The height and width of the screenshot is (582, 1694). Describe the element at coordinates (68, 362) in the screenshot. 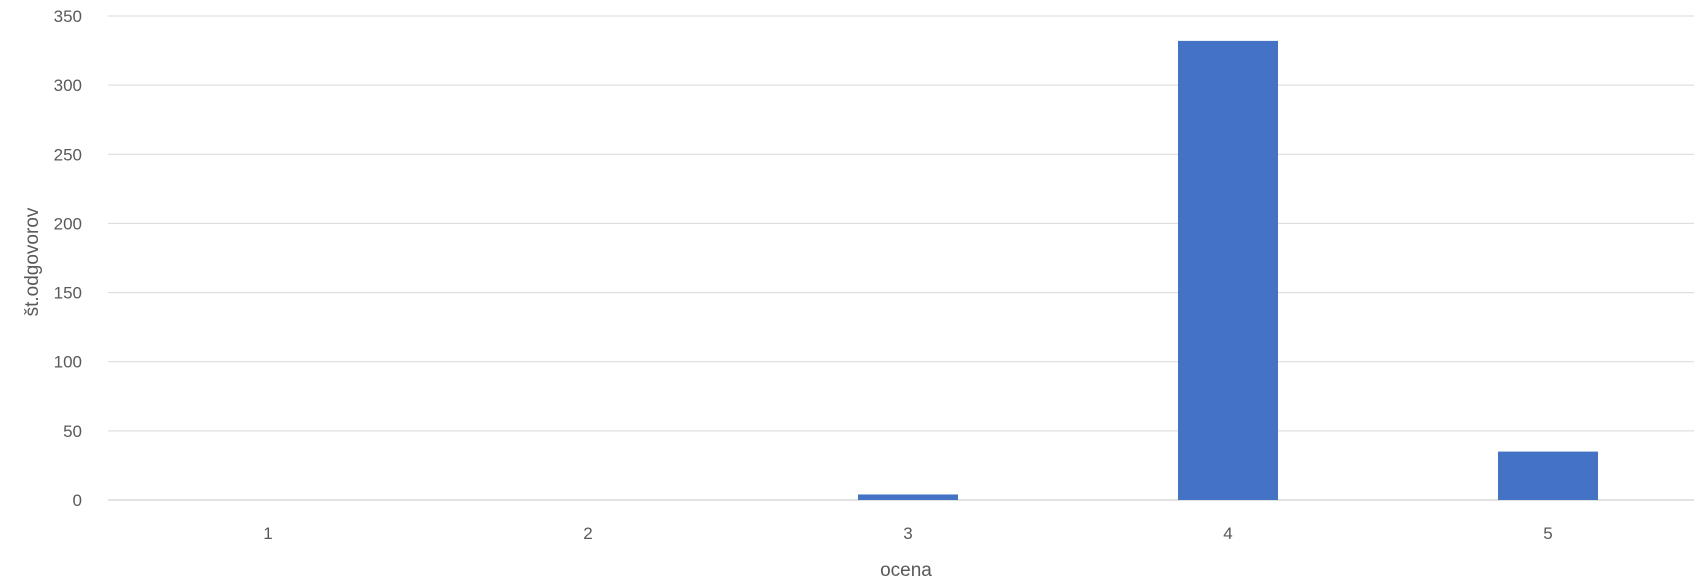

I see `y-tick-label: 100` at that location.